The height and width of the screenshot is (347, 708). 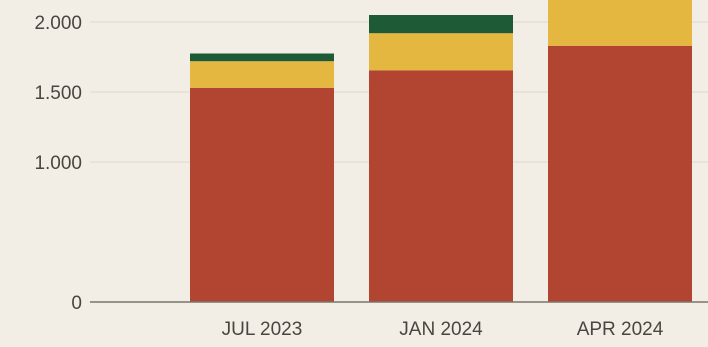 I want to click on y-tick-label-0: 0, so click(x=76, y=303).